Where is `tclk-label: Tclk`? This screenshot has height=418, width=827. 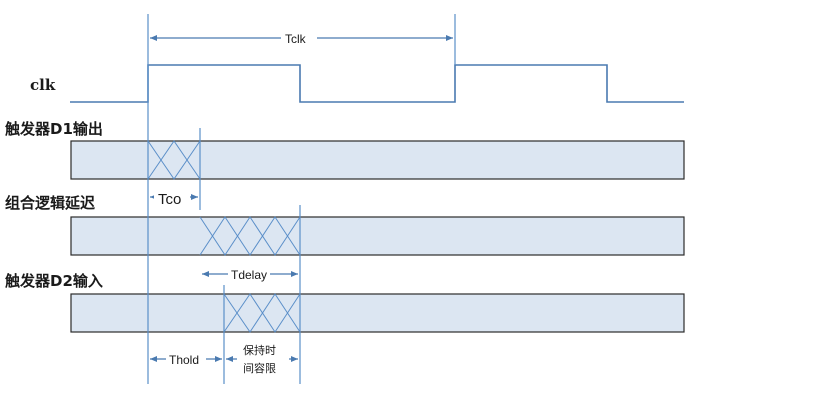 tclk-label: Tclk is located at coordinates (296, 39).